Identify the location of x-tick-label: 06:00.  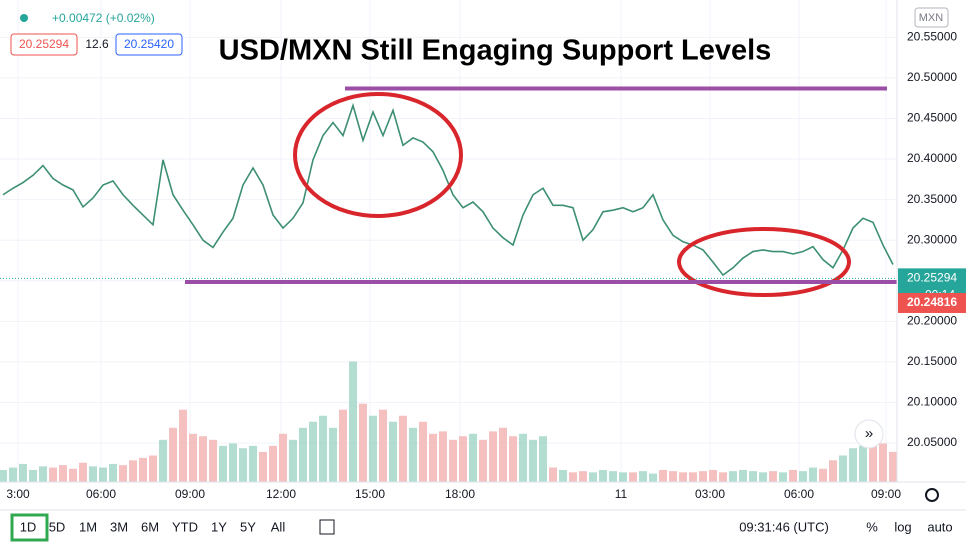
(799, 494).